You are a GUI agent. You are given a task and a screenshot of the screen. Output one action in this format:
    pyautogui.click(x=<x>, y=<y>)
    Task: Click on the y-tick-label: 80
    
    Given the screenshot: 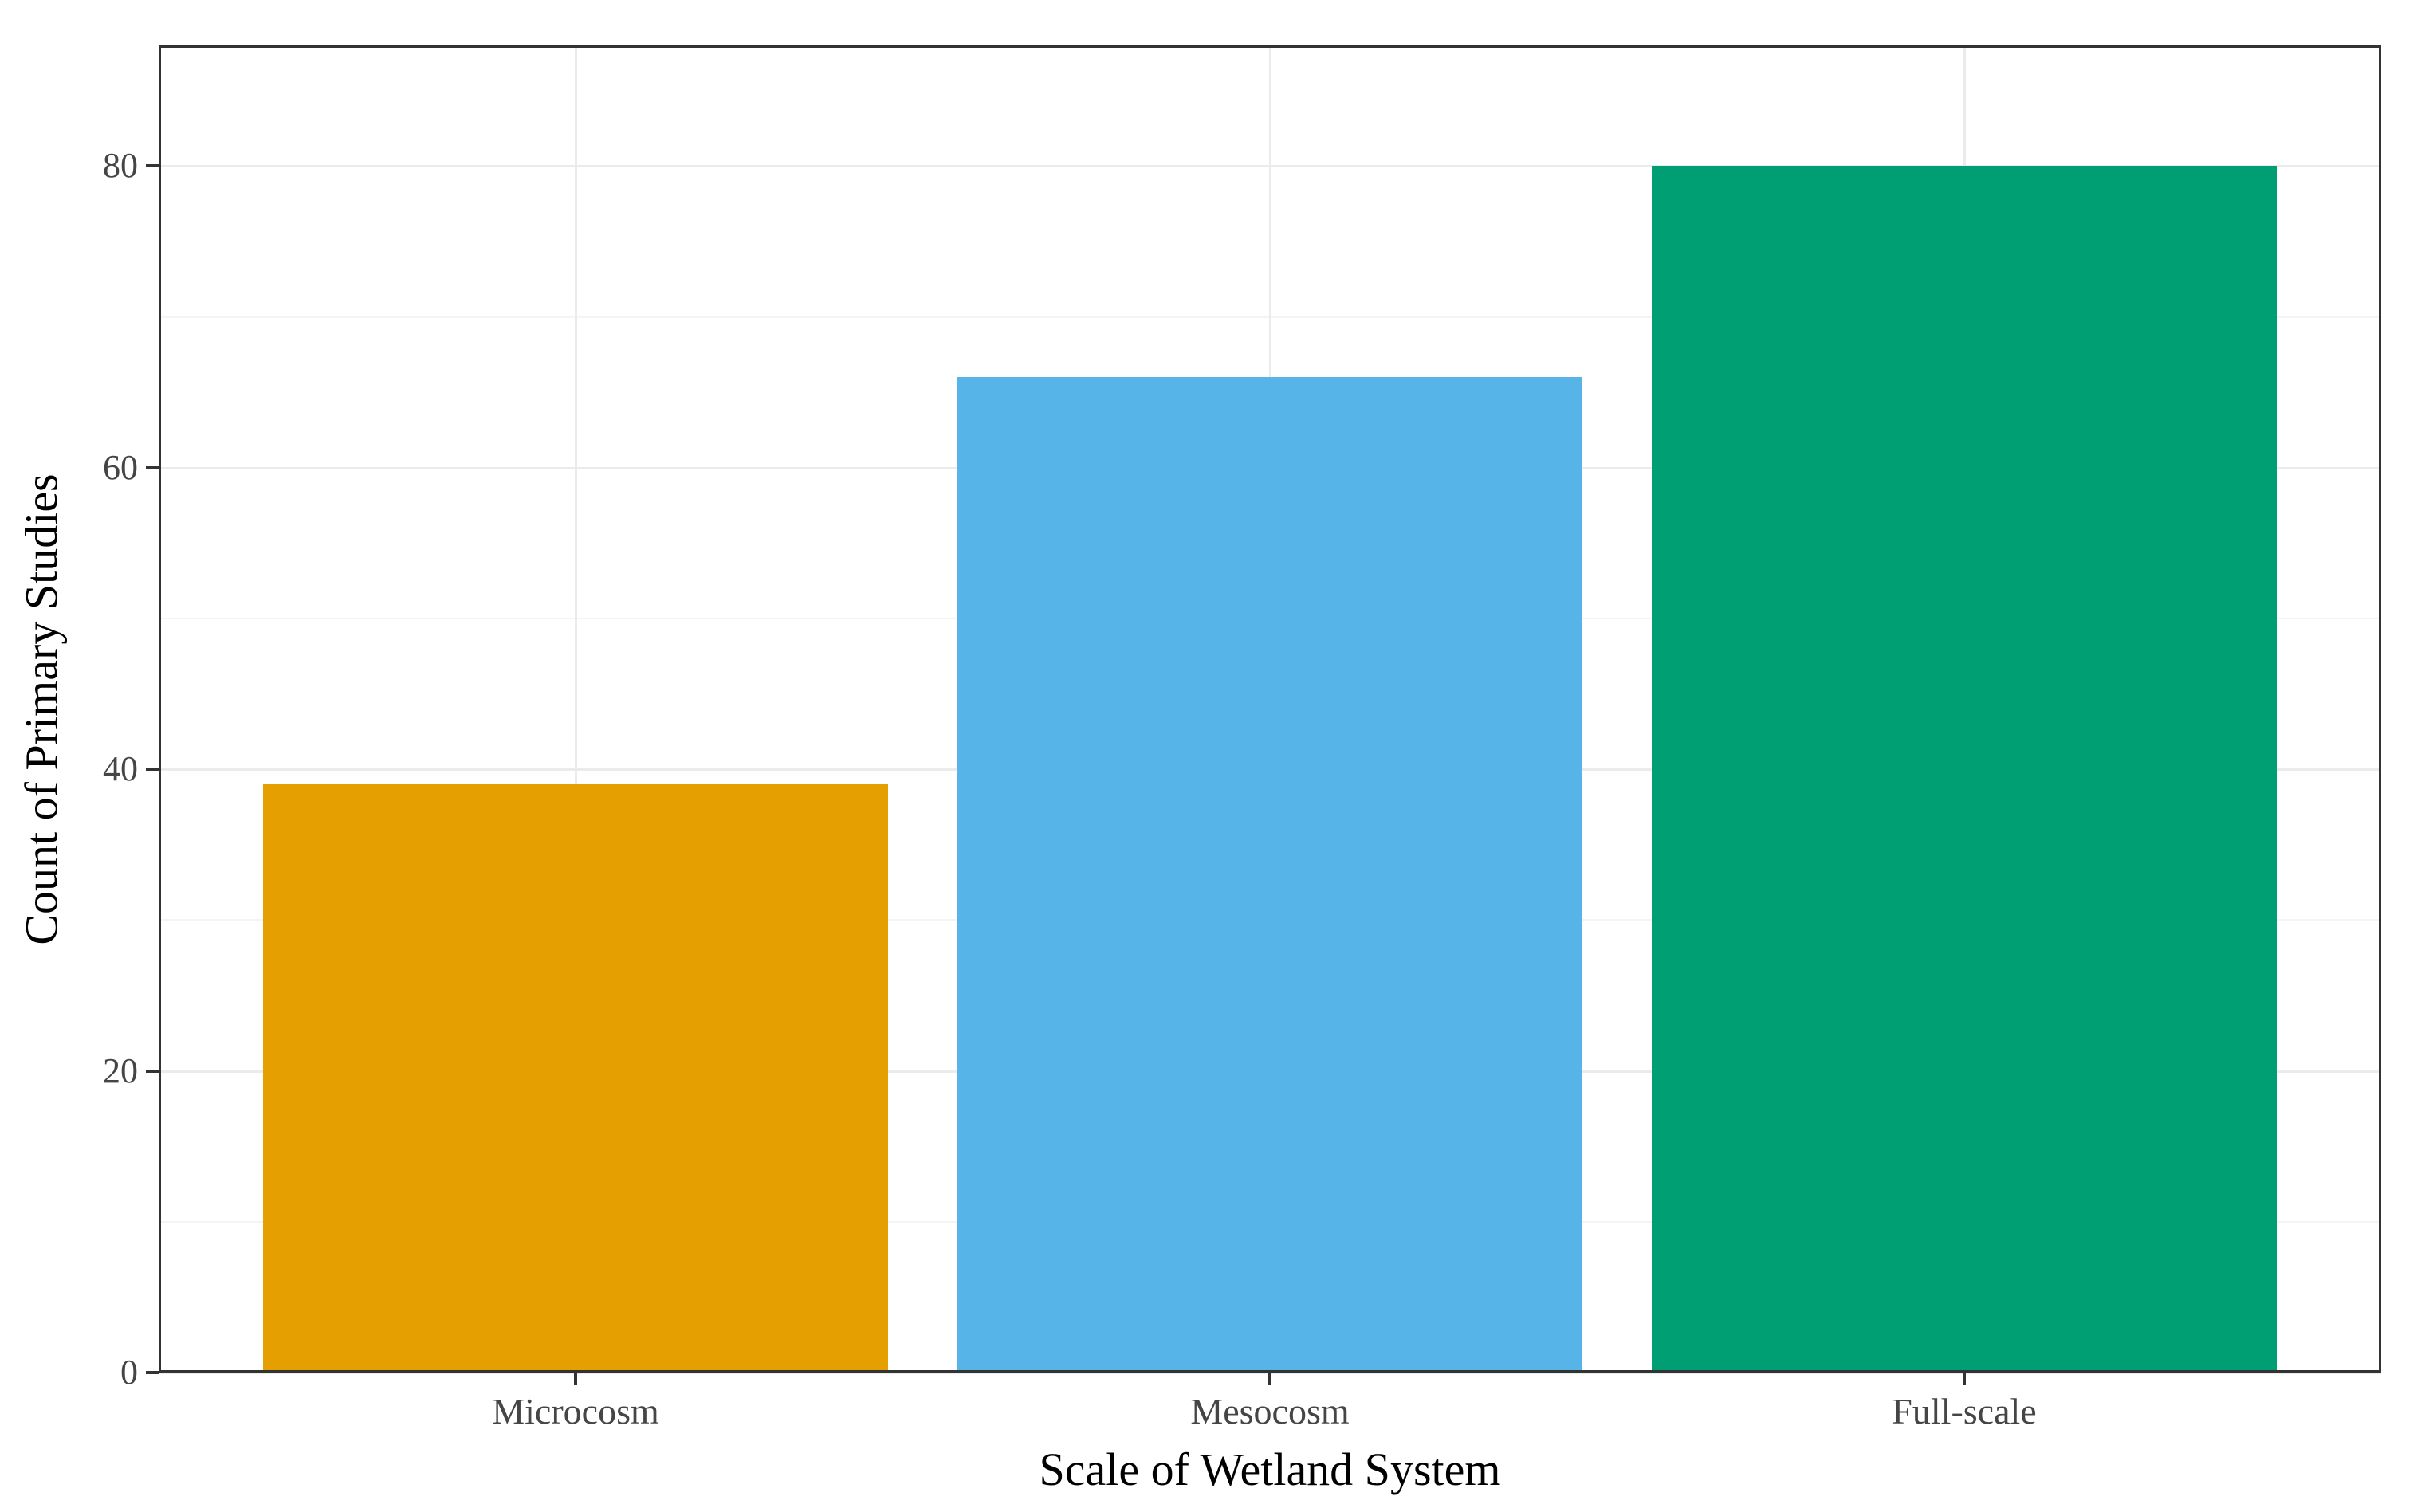 What is the action you would take?
    pyautogui.click(x=120, y=165)
    